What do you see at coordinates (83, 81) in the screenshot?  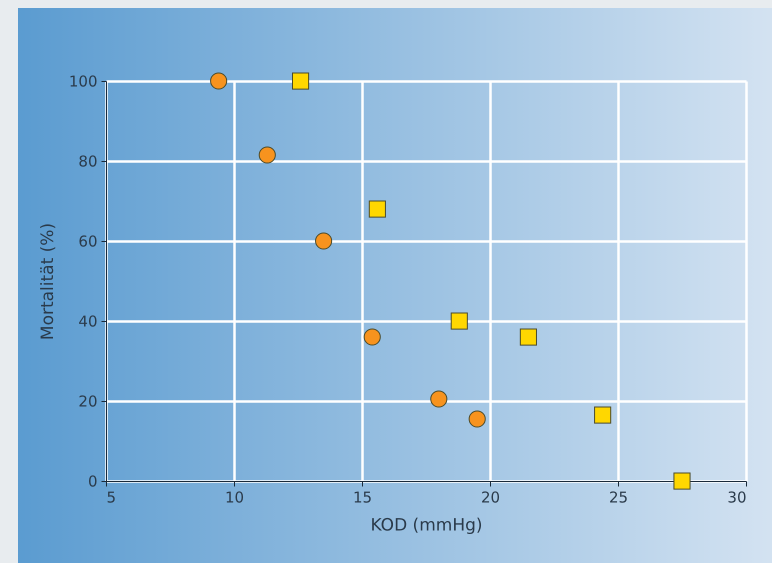 I see `y-tick-label: 100` at bounding box center [83, 81].